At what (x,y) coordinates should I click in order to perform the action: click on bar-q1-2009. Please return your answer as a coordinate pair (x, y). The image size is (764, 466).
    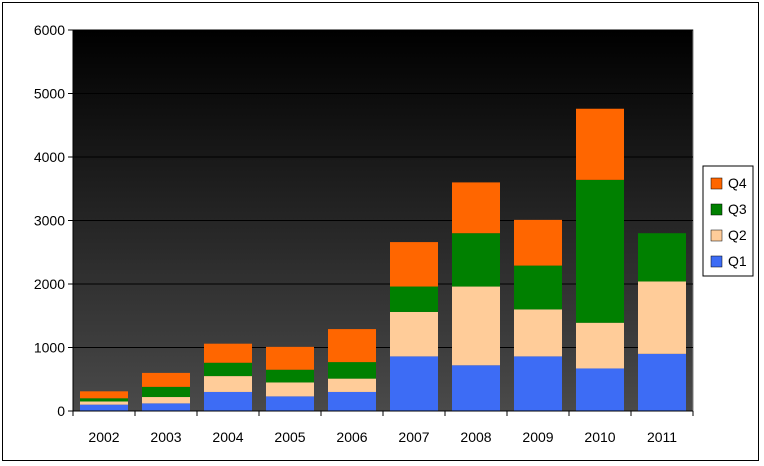
    Looking at the image, I should click on (538, 383).